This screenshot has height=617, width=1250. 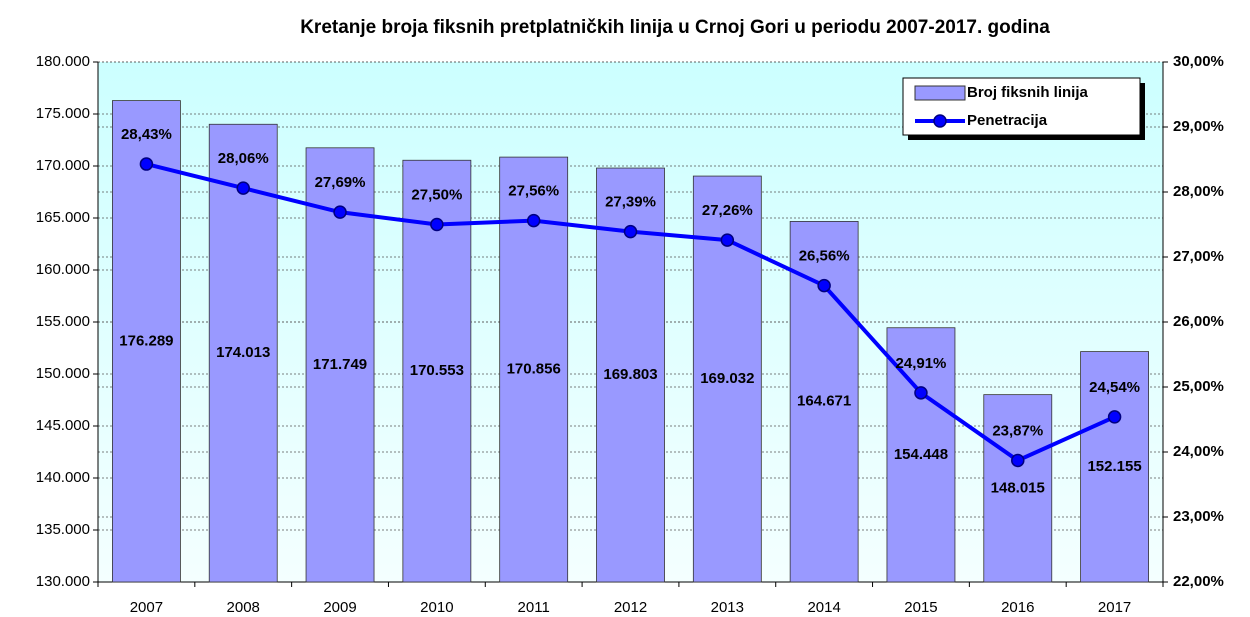 I want to click on bar-value-label: 152.155, so click(x=1114, y=466).